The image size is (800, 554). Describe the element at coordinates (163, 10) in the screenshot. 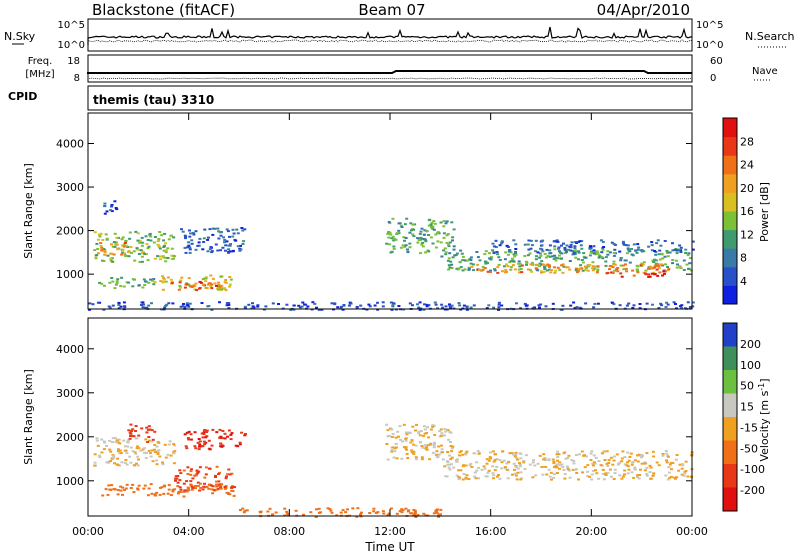

I see `station-title: Blackstone (fitACF)` at that location.